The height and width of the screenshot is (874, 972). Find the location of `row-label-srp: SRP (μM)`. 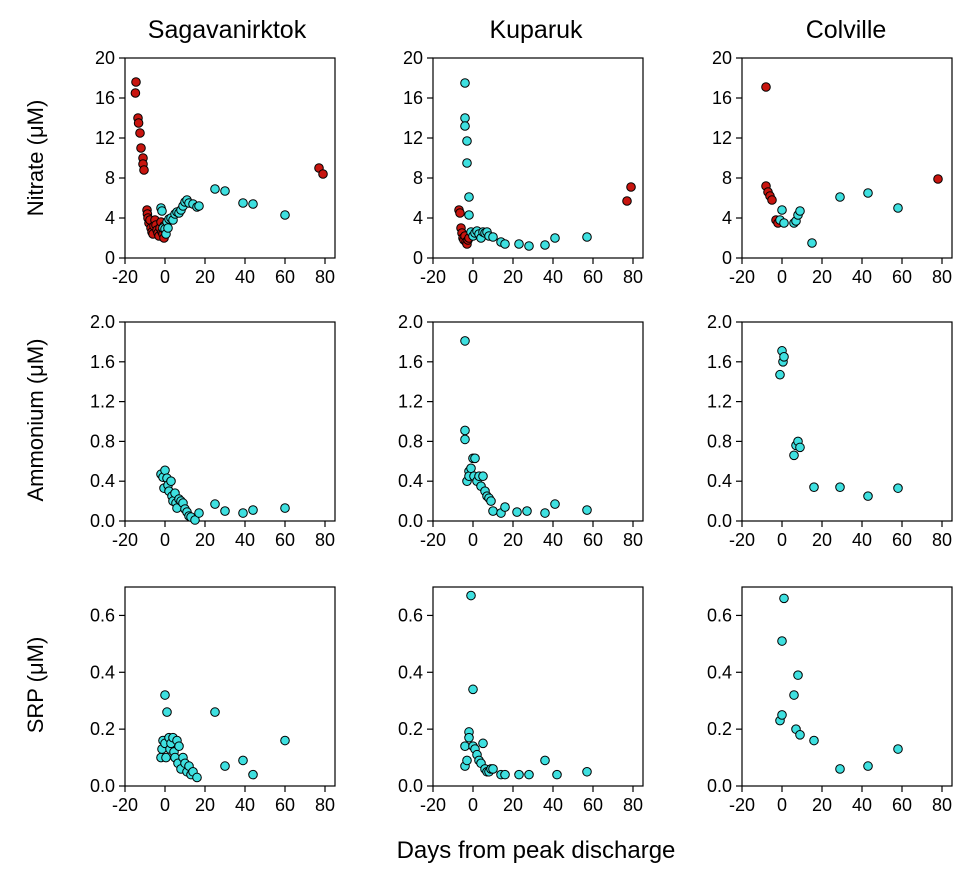

row-label-srp: SRP (μM) is located at coordinates (35, 685).